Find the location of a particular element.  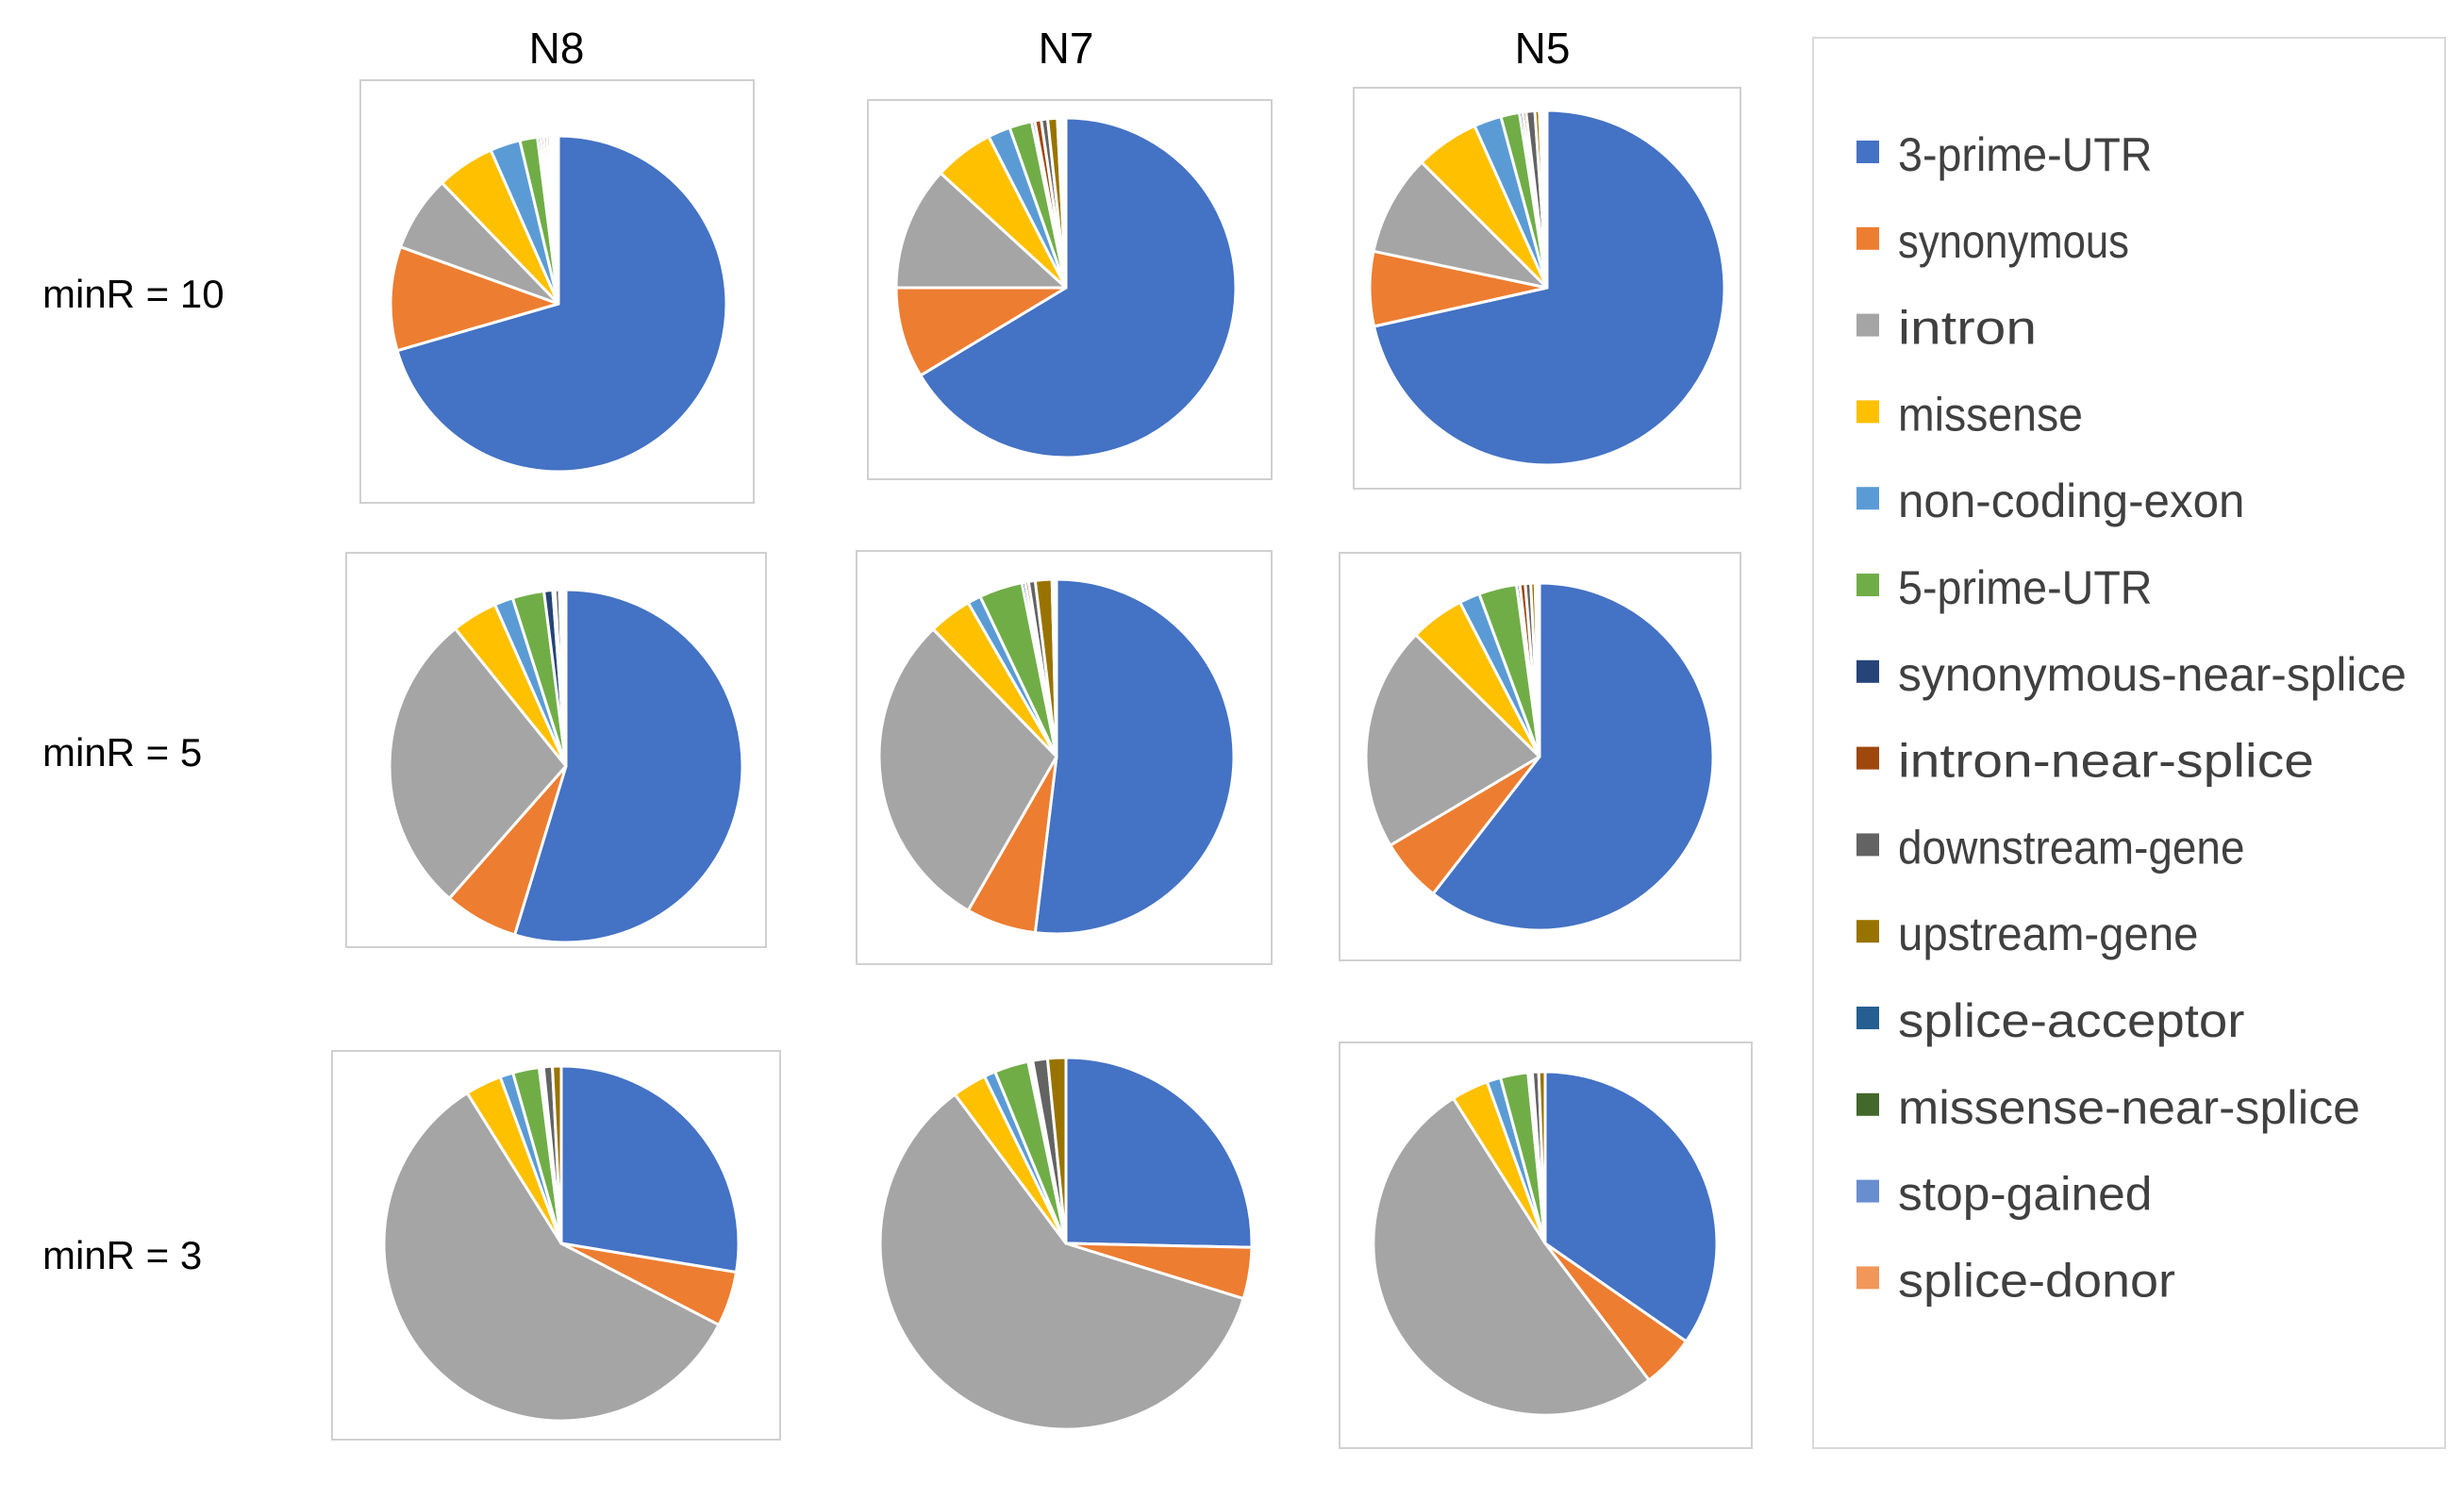

legend-label: non-coding-exon is located at coordinates (2072, 501).